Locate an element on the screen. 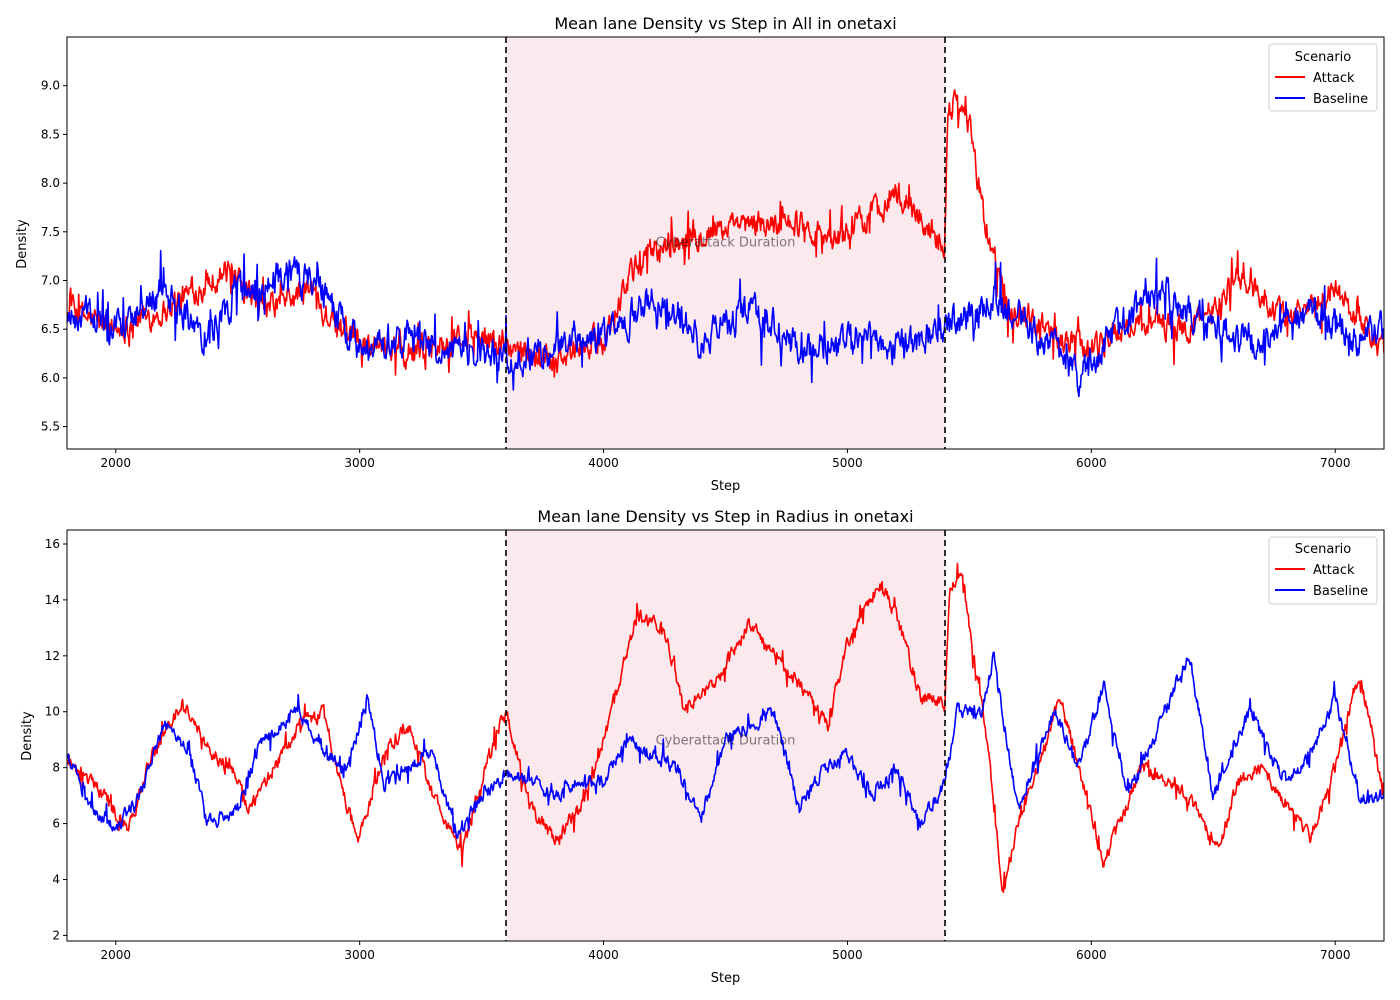 Image resolution: width=1400 pixels, height=1000 pixels. y-tick-label: 8.5 is located at coordinates (50, 134).